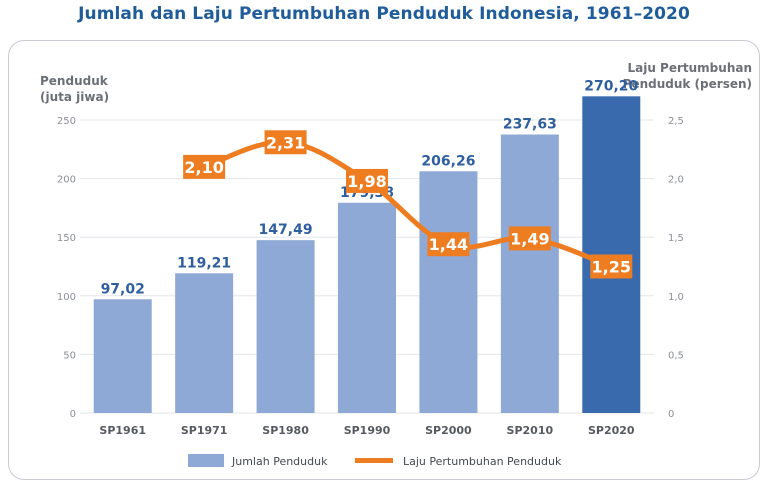 The width and height of the screenshot is (768, 485). What do you see at coordinates (204, 263) in the screenshot?
I see `bar-value-label: 119,21` at bounding box center [204, 263].